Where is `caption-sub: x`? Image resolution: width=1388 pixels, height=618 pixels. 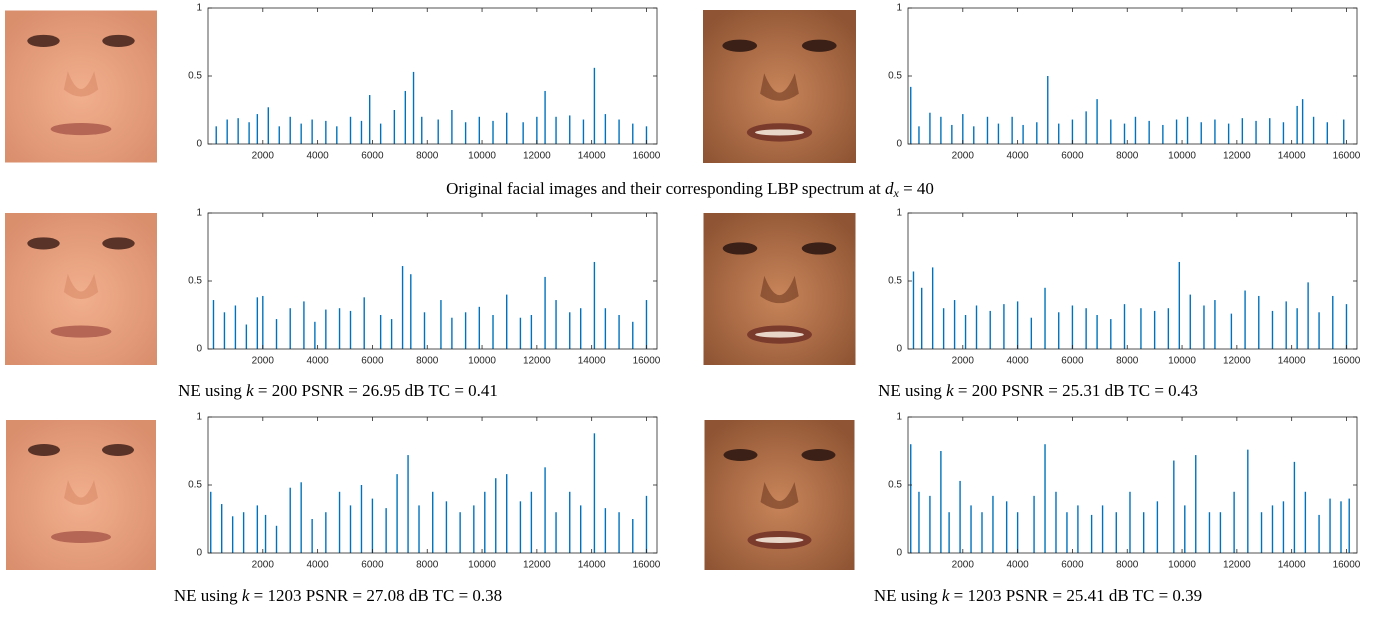 caption-sub: x is located at coordinates (895, 193).